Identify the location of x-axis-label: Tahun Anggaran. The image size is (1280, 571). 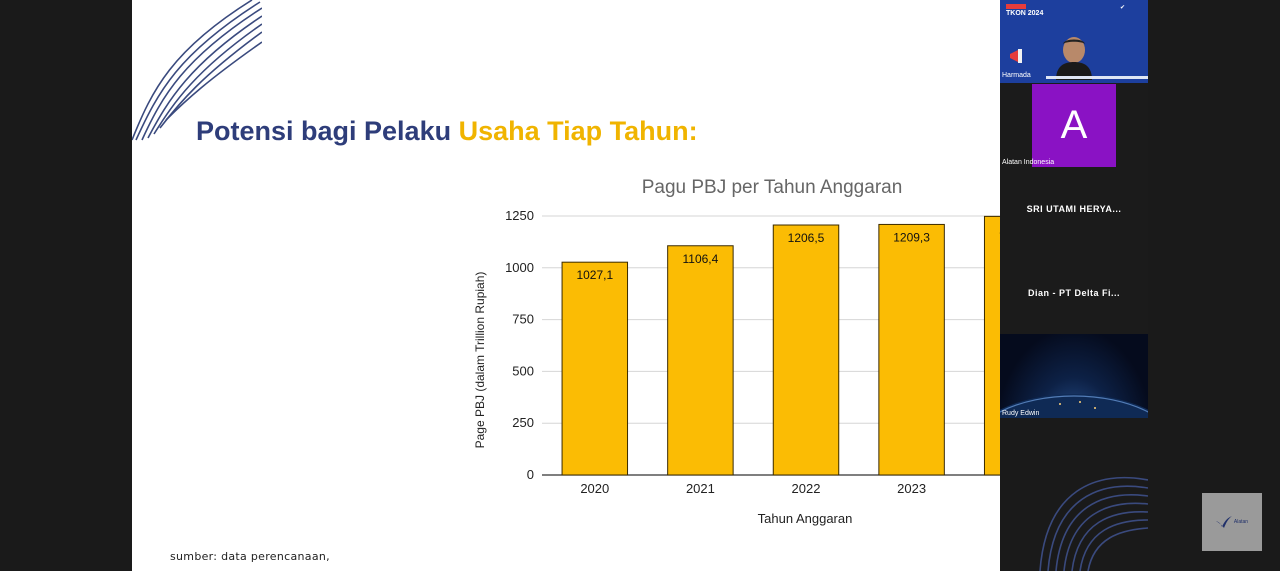
(805, 518).